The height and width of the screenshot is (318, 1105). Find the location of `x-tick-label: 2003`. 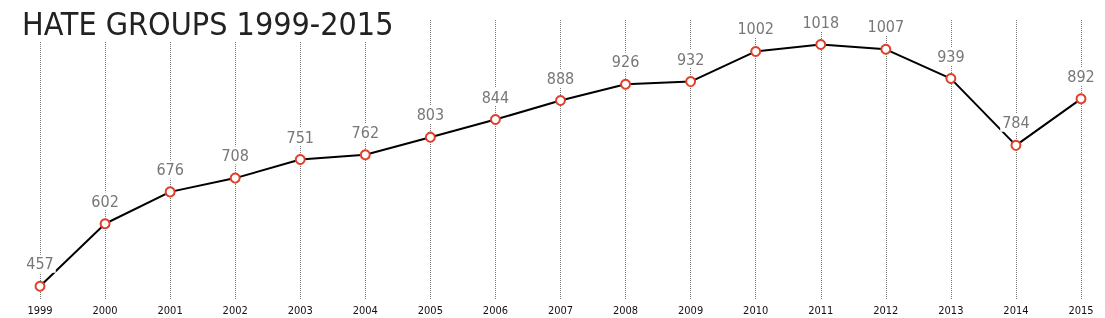

x-tick-label: 2003 is located at coordinates (300, 310).